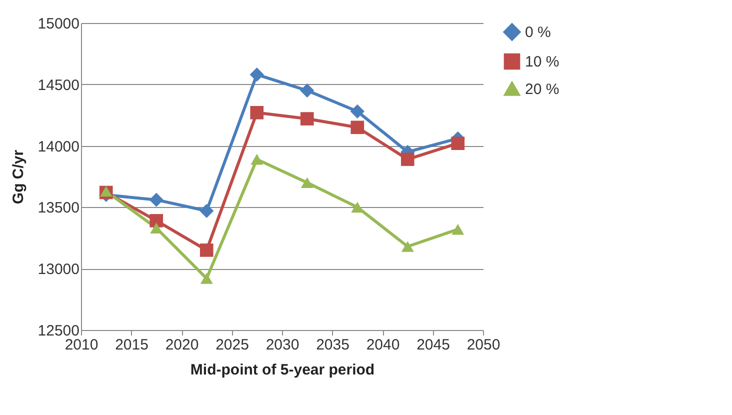  I want to click on x-tick-label: 2025, so click(232, 345).